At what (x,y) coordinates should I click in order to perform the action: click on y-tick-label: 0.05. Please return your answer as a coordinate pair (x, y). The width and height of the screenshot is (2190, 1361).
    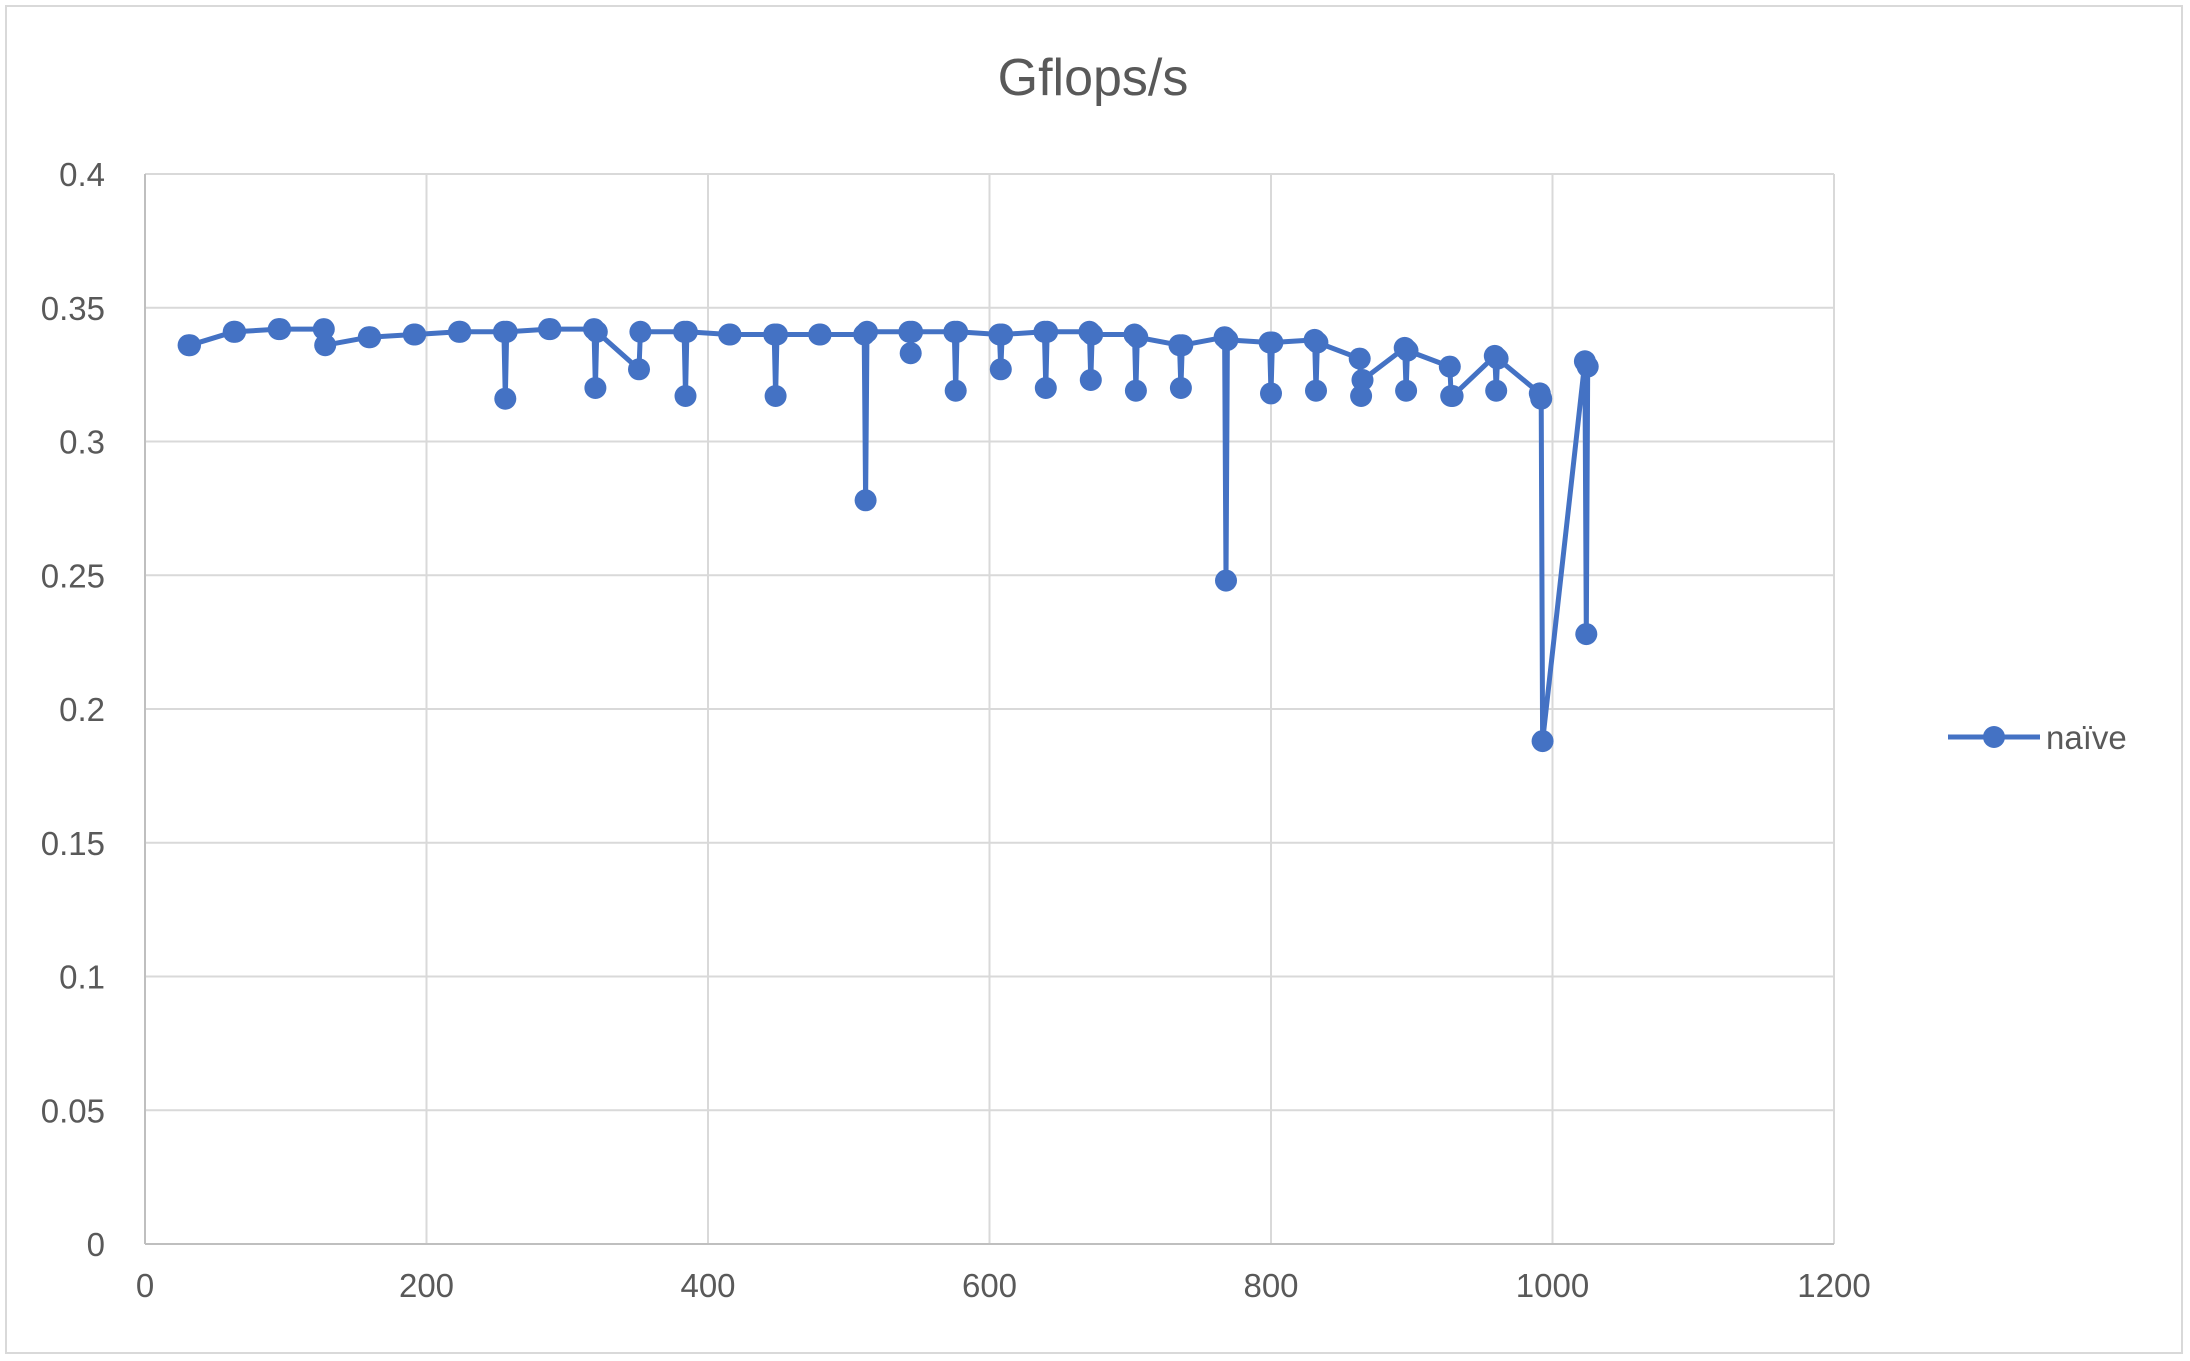
    Looking at the image, I should click on (73, 1110).